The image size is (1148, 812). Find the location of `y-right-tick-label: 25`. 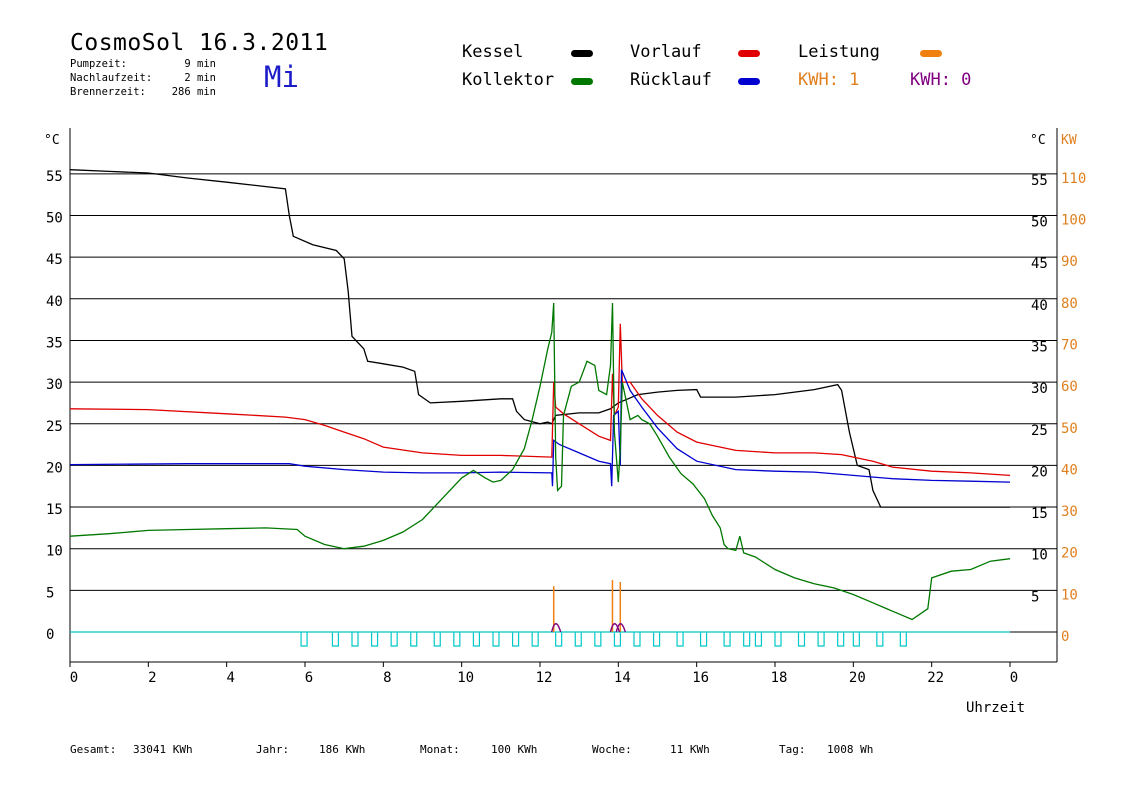

y-right-tick-label: 25 is located at coordinates (1039, 431).